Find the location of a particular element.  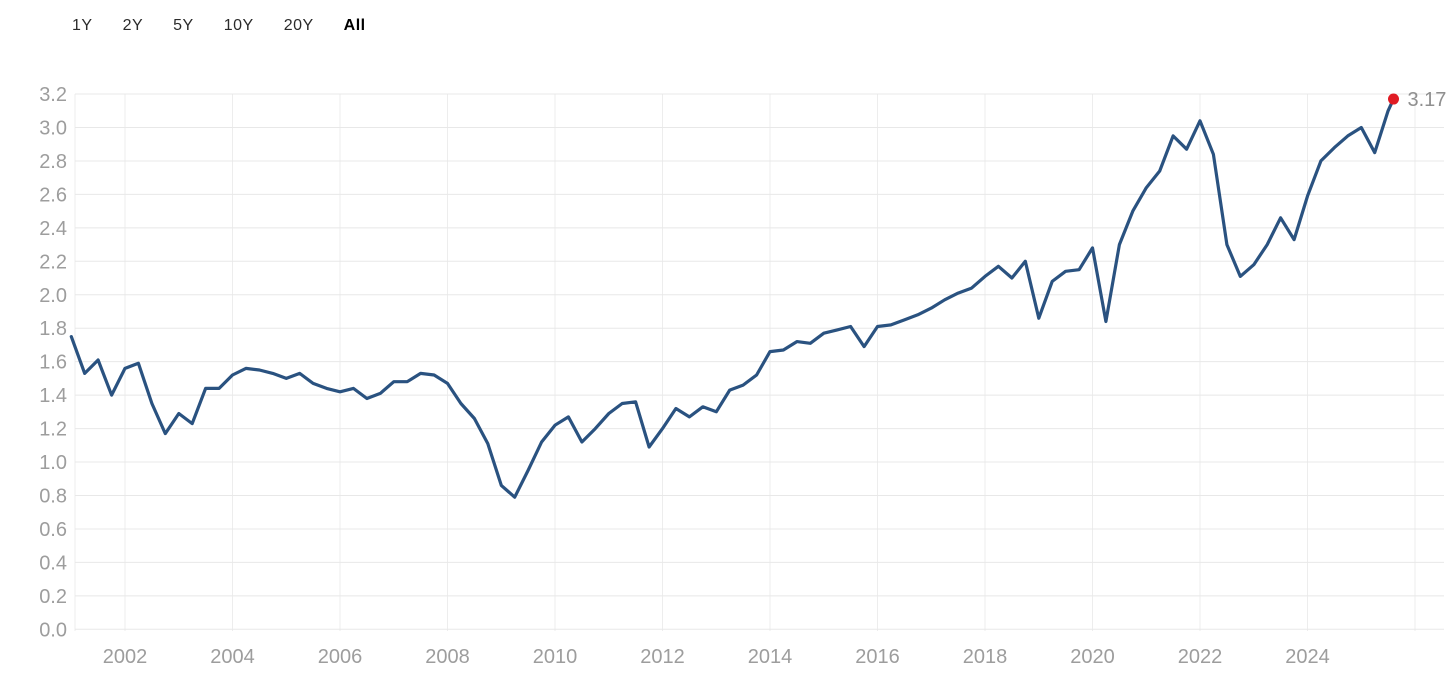

current-value-label: 3.17 is located at coordinates (1427, 100).